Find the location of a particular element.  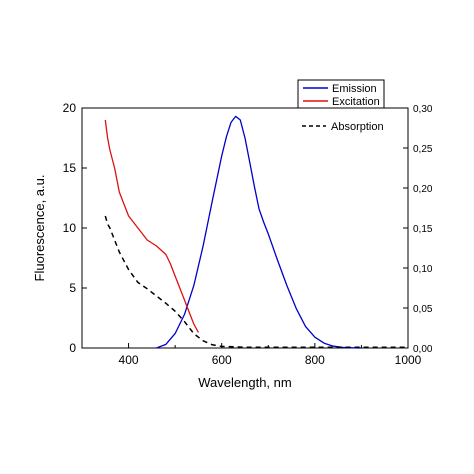

y-right-tick-label: 0,00 is located at coordinates (423, 349).